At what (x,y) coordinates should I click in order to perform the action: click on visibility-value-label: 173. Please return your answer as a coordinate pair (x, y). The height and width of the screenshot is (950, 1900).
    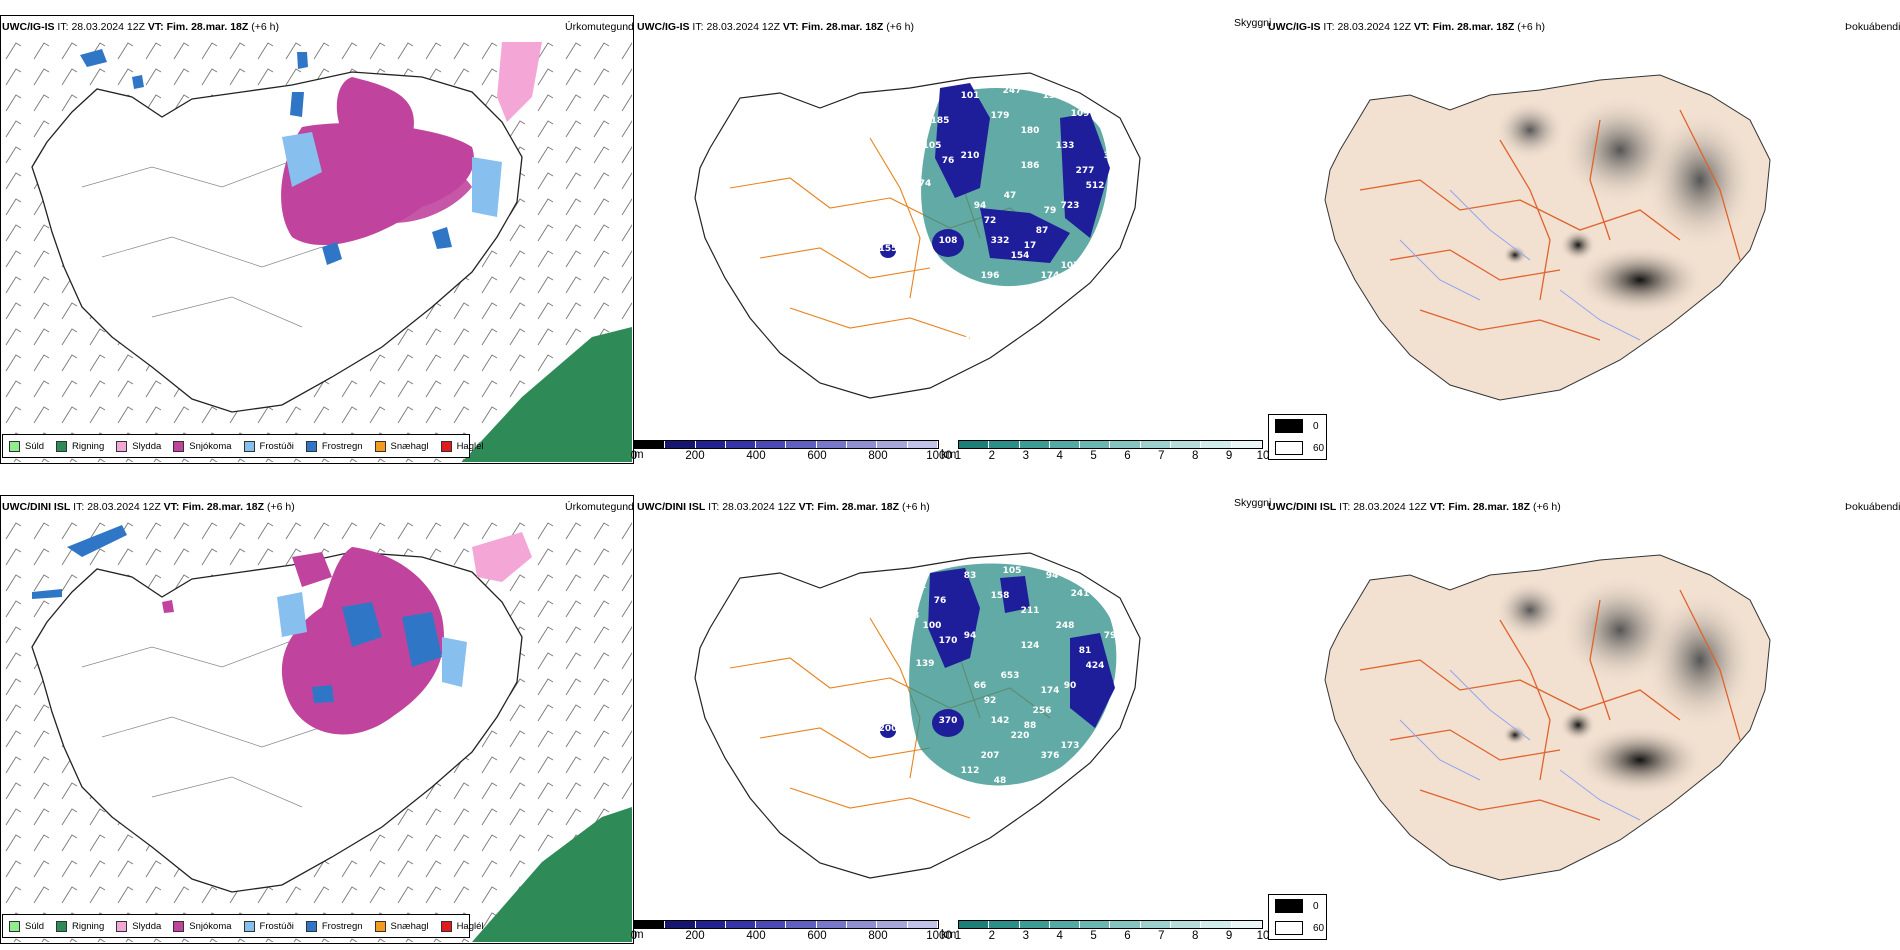
    Looking at the image, I should click on (1070, 746).